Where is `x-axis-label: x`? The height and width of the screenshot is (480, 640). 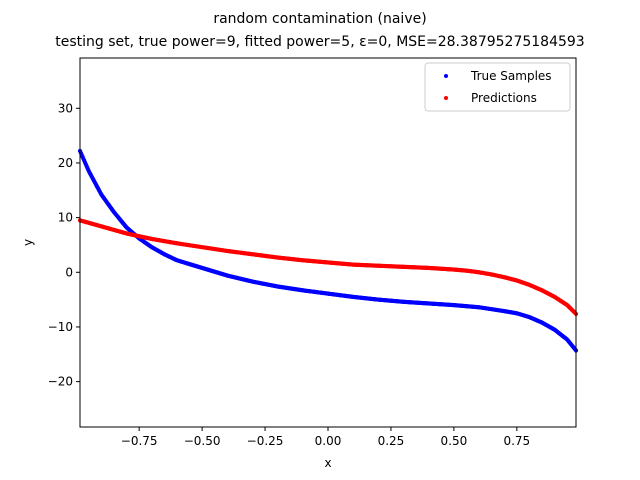 x-axis-label: x is located at coordinates (327, 463).